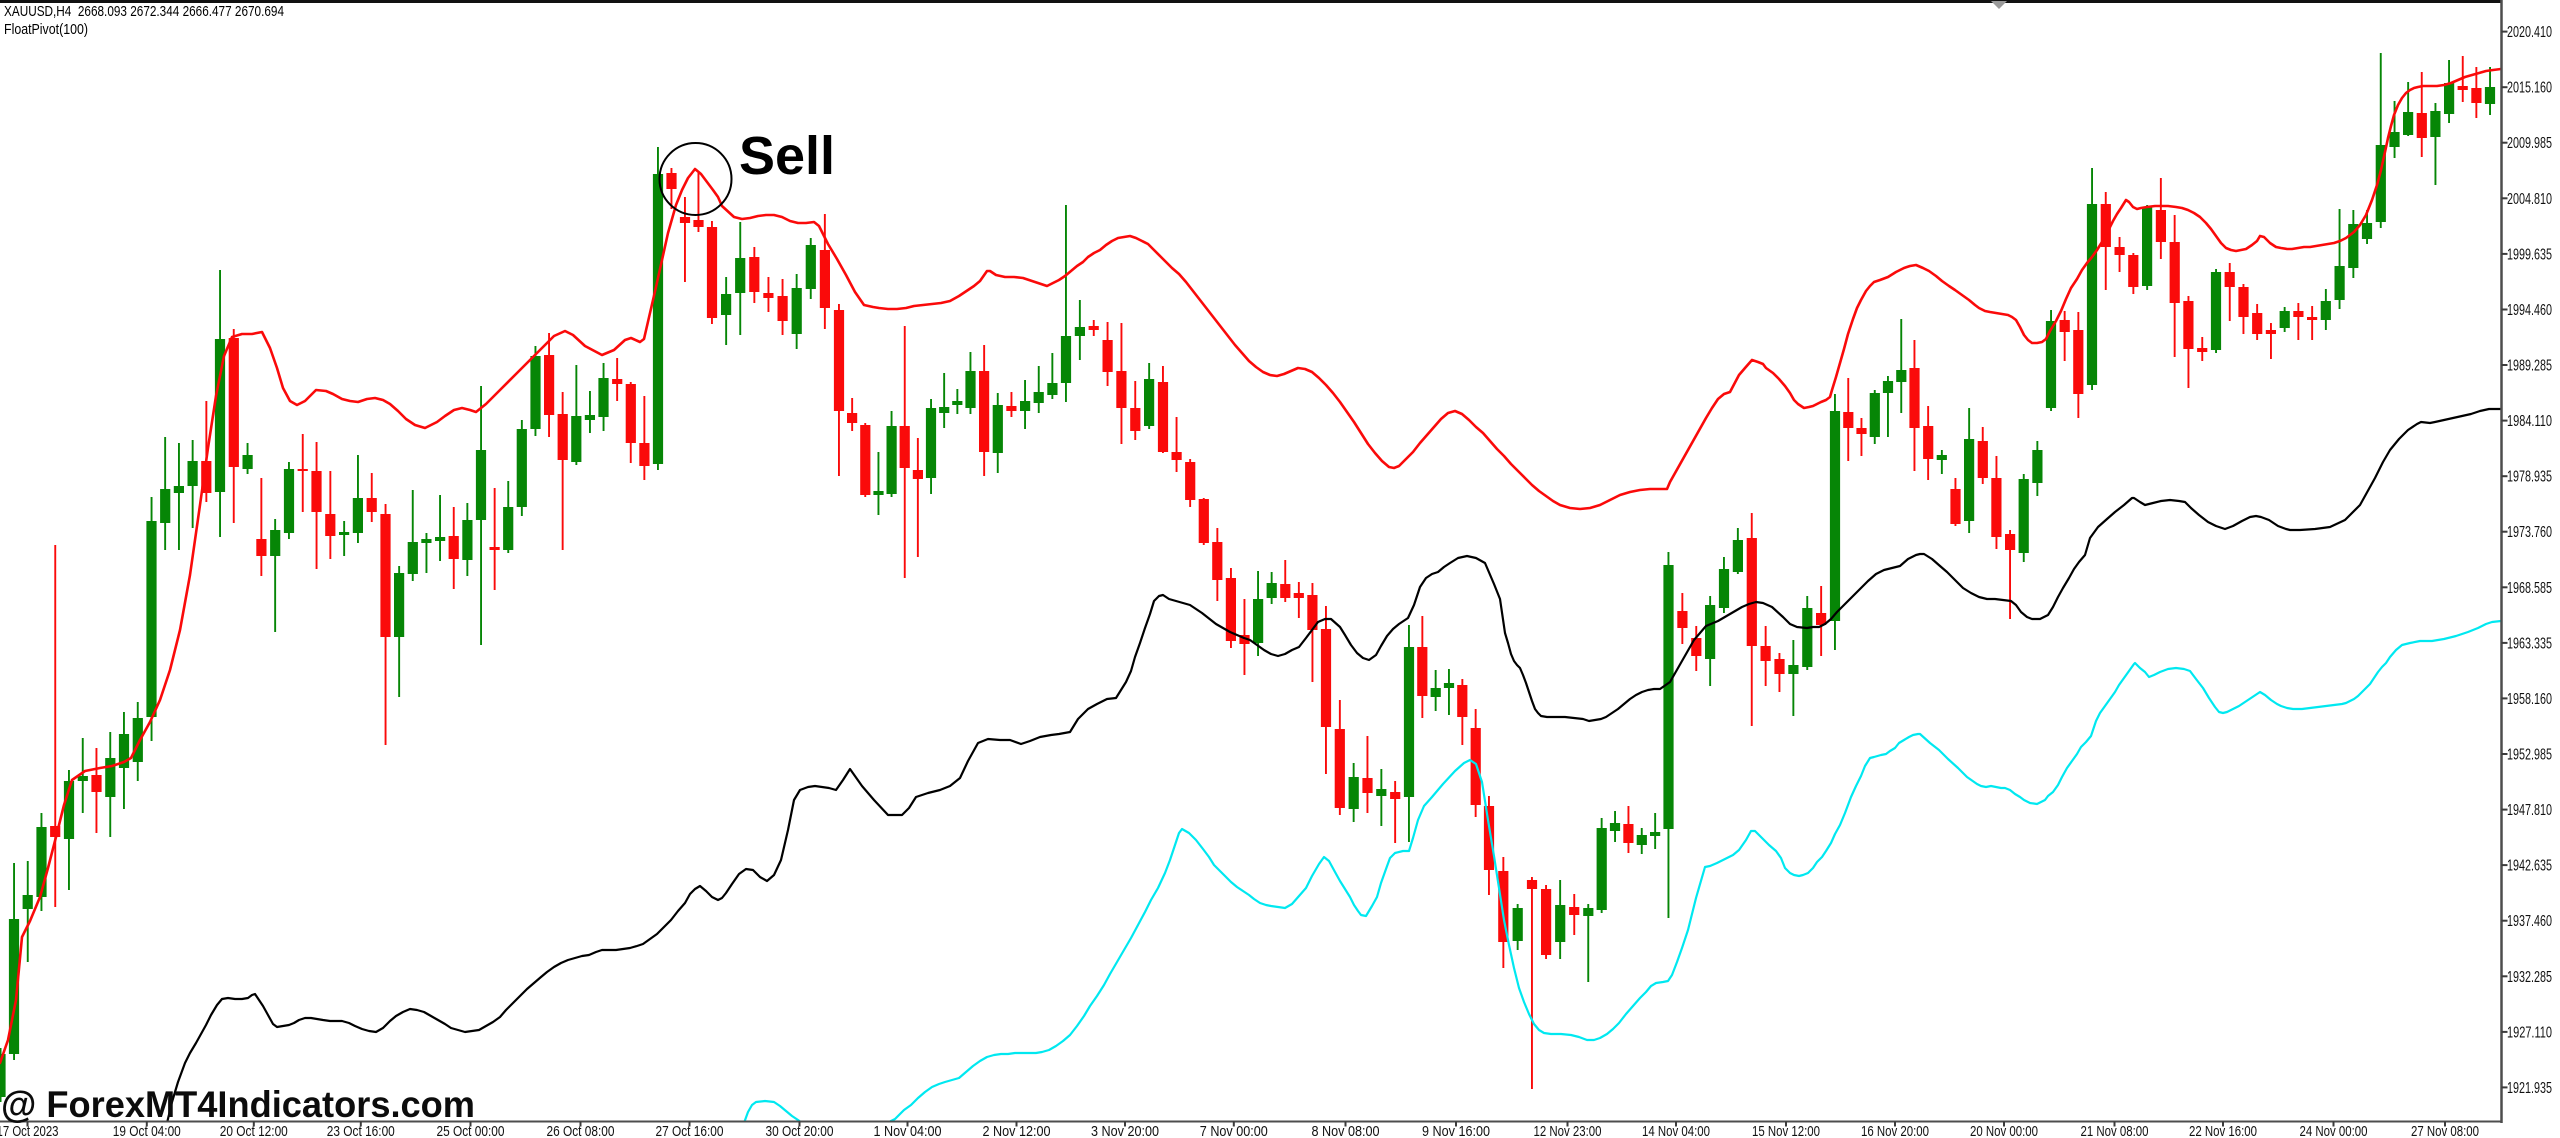 The width and height of the screenshot is (2560, 1138). Describe the element at coordinates (2529, 588) in the screenshot. I see `svg-text: 1968.585` at that location.